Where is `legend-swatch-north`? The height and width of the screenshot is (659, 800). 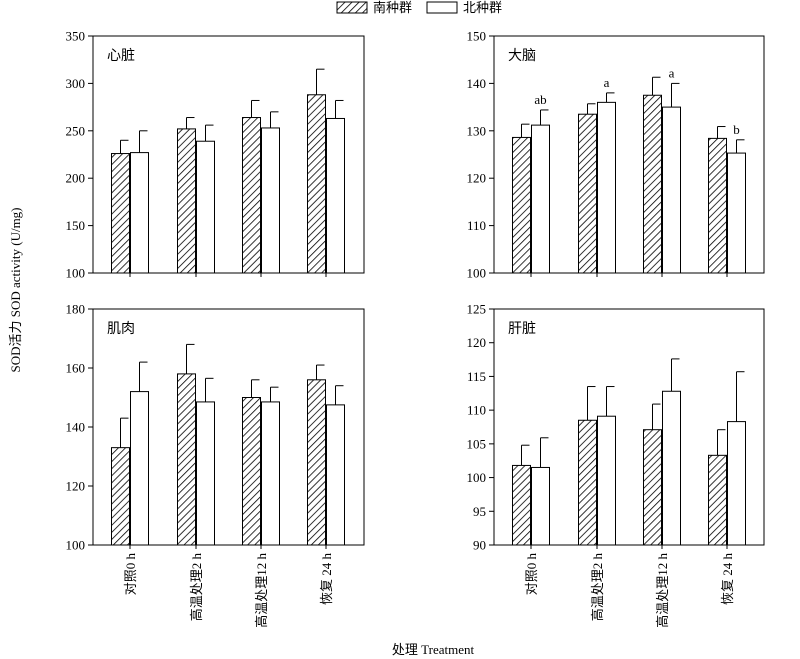
legend-swatch-north is located at coordinates (442, 7).